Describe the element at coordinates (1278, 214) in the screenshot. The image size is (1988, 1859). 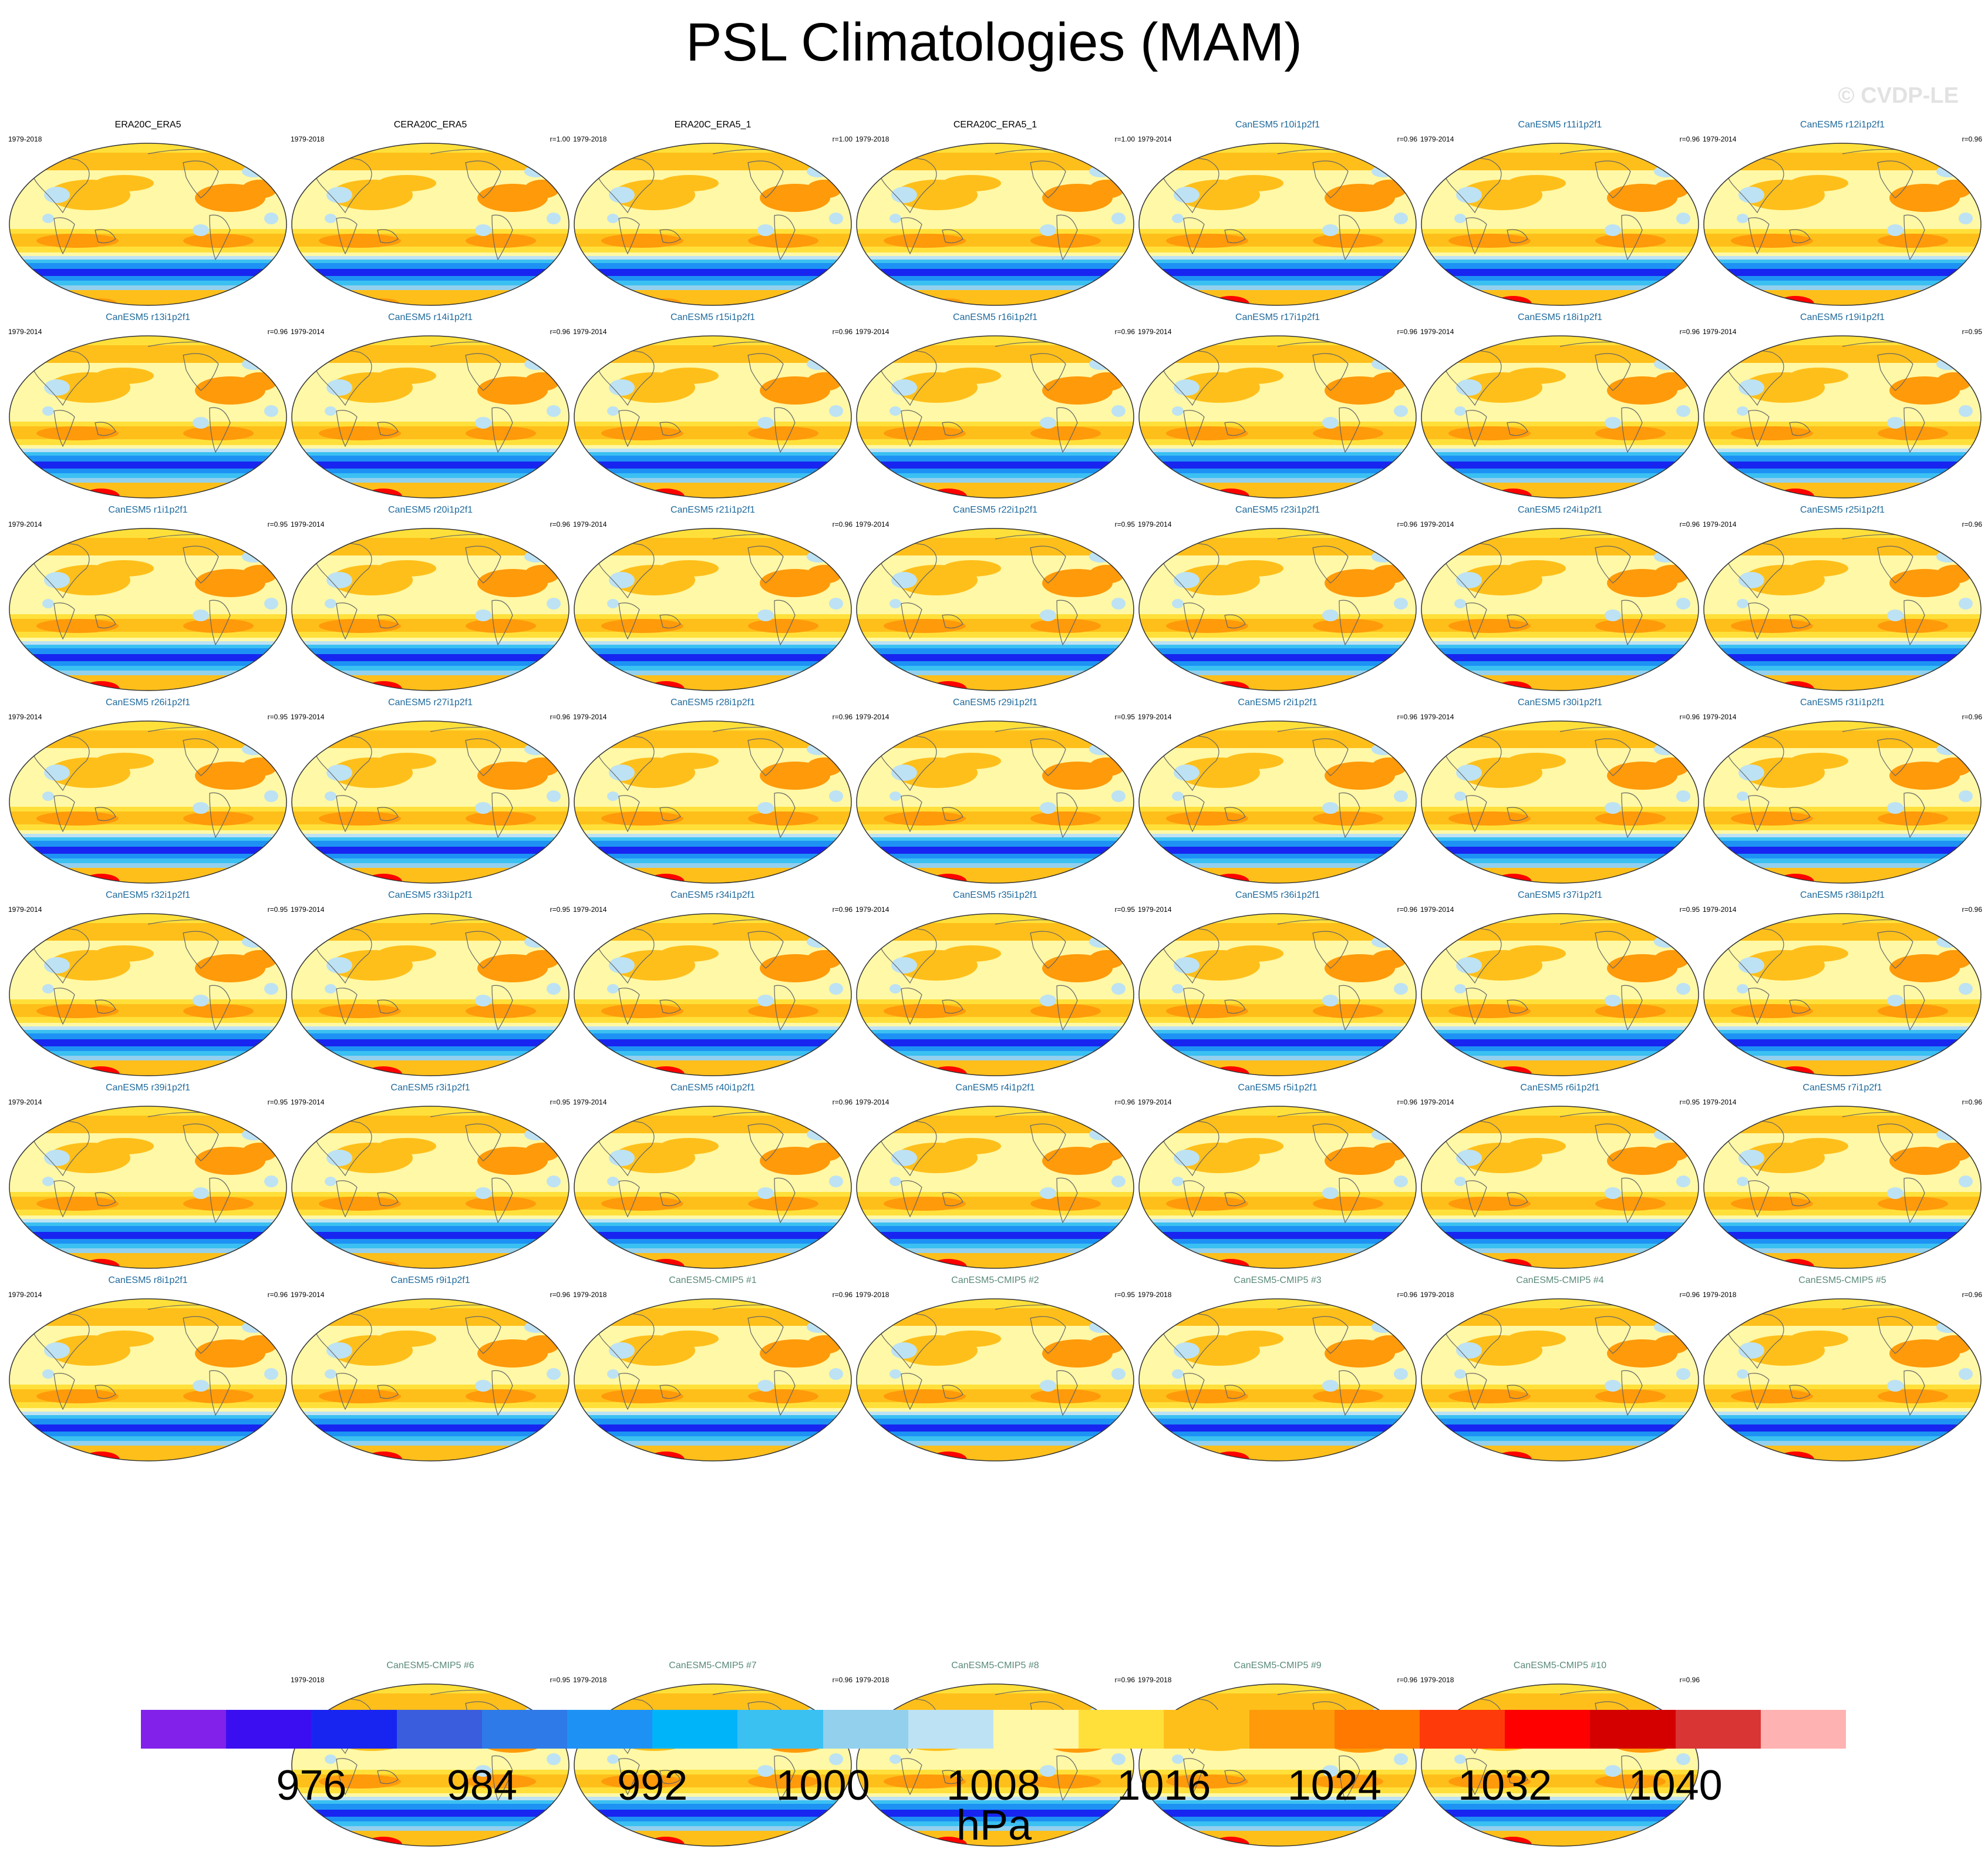
I see `map-panel: CanESM5 r10i1p2f1 1979-2014 r=0.96` at that location.